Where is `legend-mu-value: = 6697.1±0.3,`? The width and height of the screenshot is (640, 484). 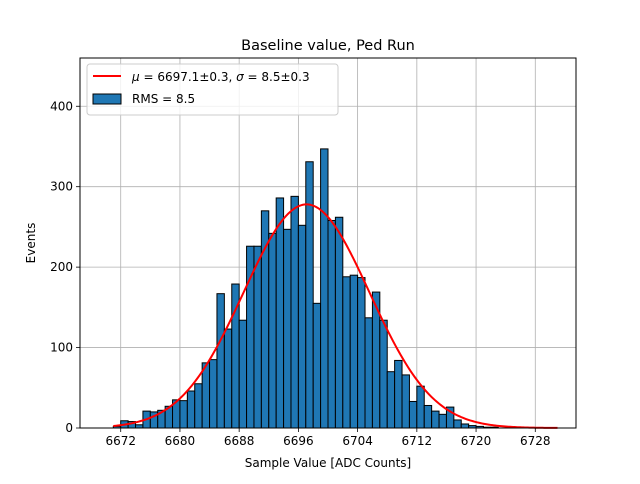 legend-mu-value: = 6697.1±0.3, is located at coordinates (188, 77).